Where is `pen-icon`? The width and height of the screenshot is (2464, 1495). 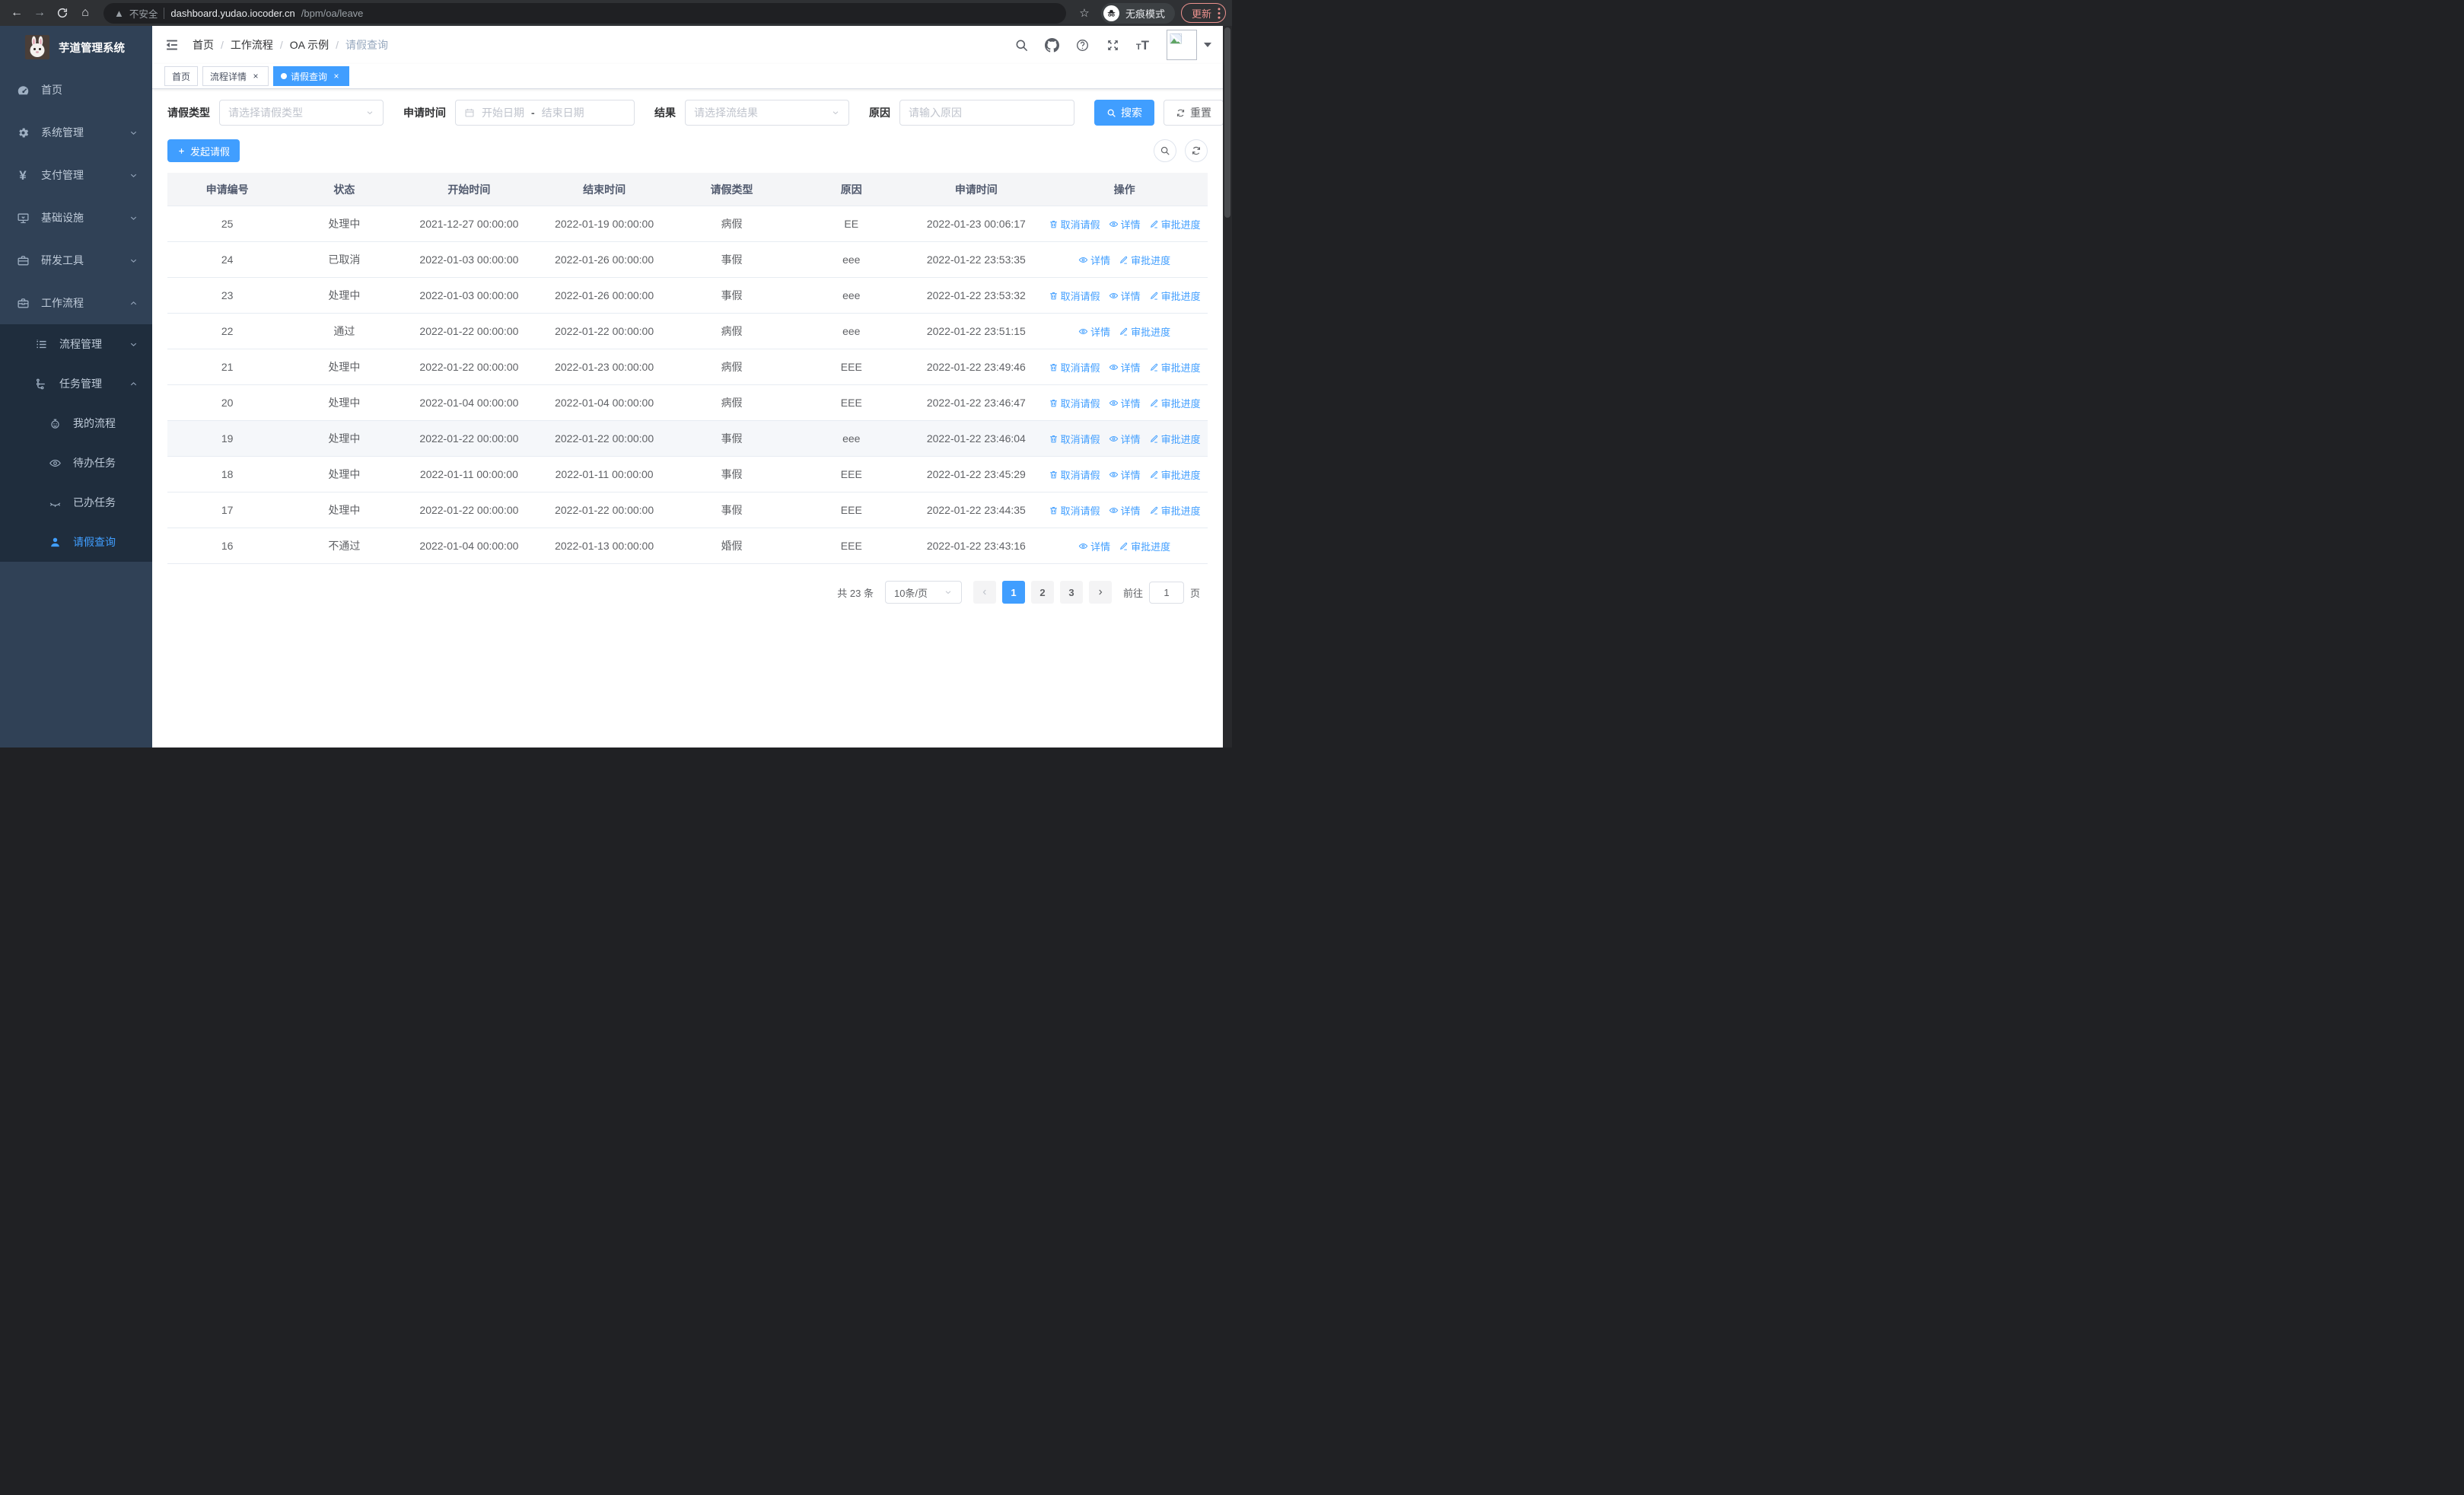 pen-icon is located at coordinates (1124, 546).